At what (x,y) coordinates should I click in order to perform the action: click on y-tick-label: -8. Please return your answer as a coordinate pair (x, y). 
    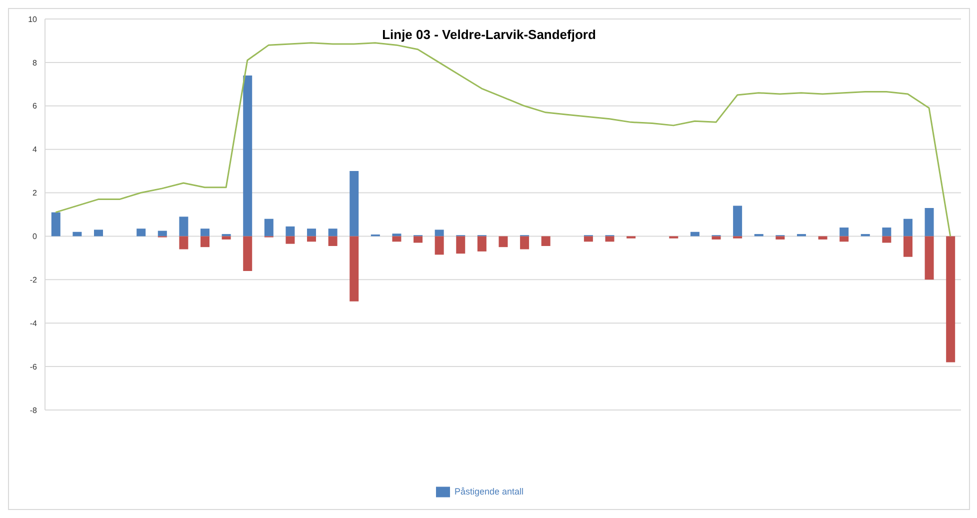
    Looking at the image, I should click on (34, 410).